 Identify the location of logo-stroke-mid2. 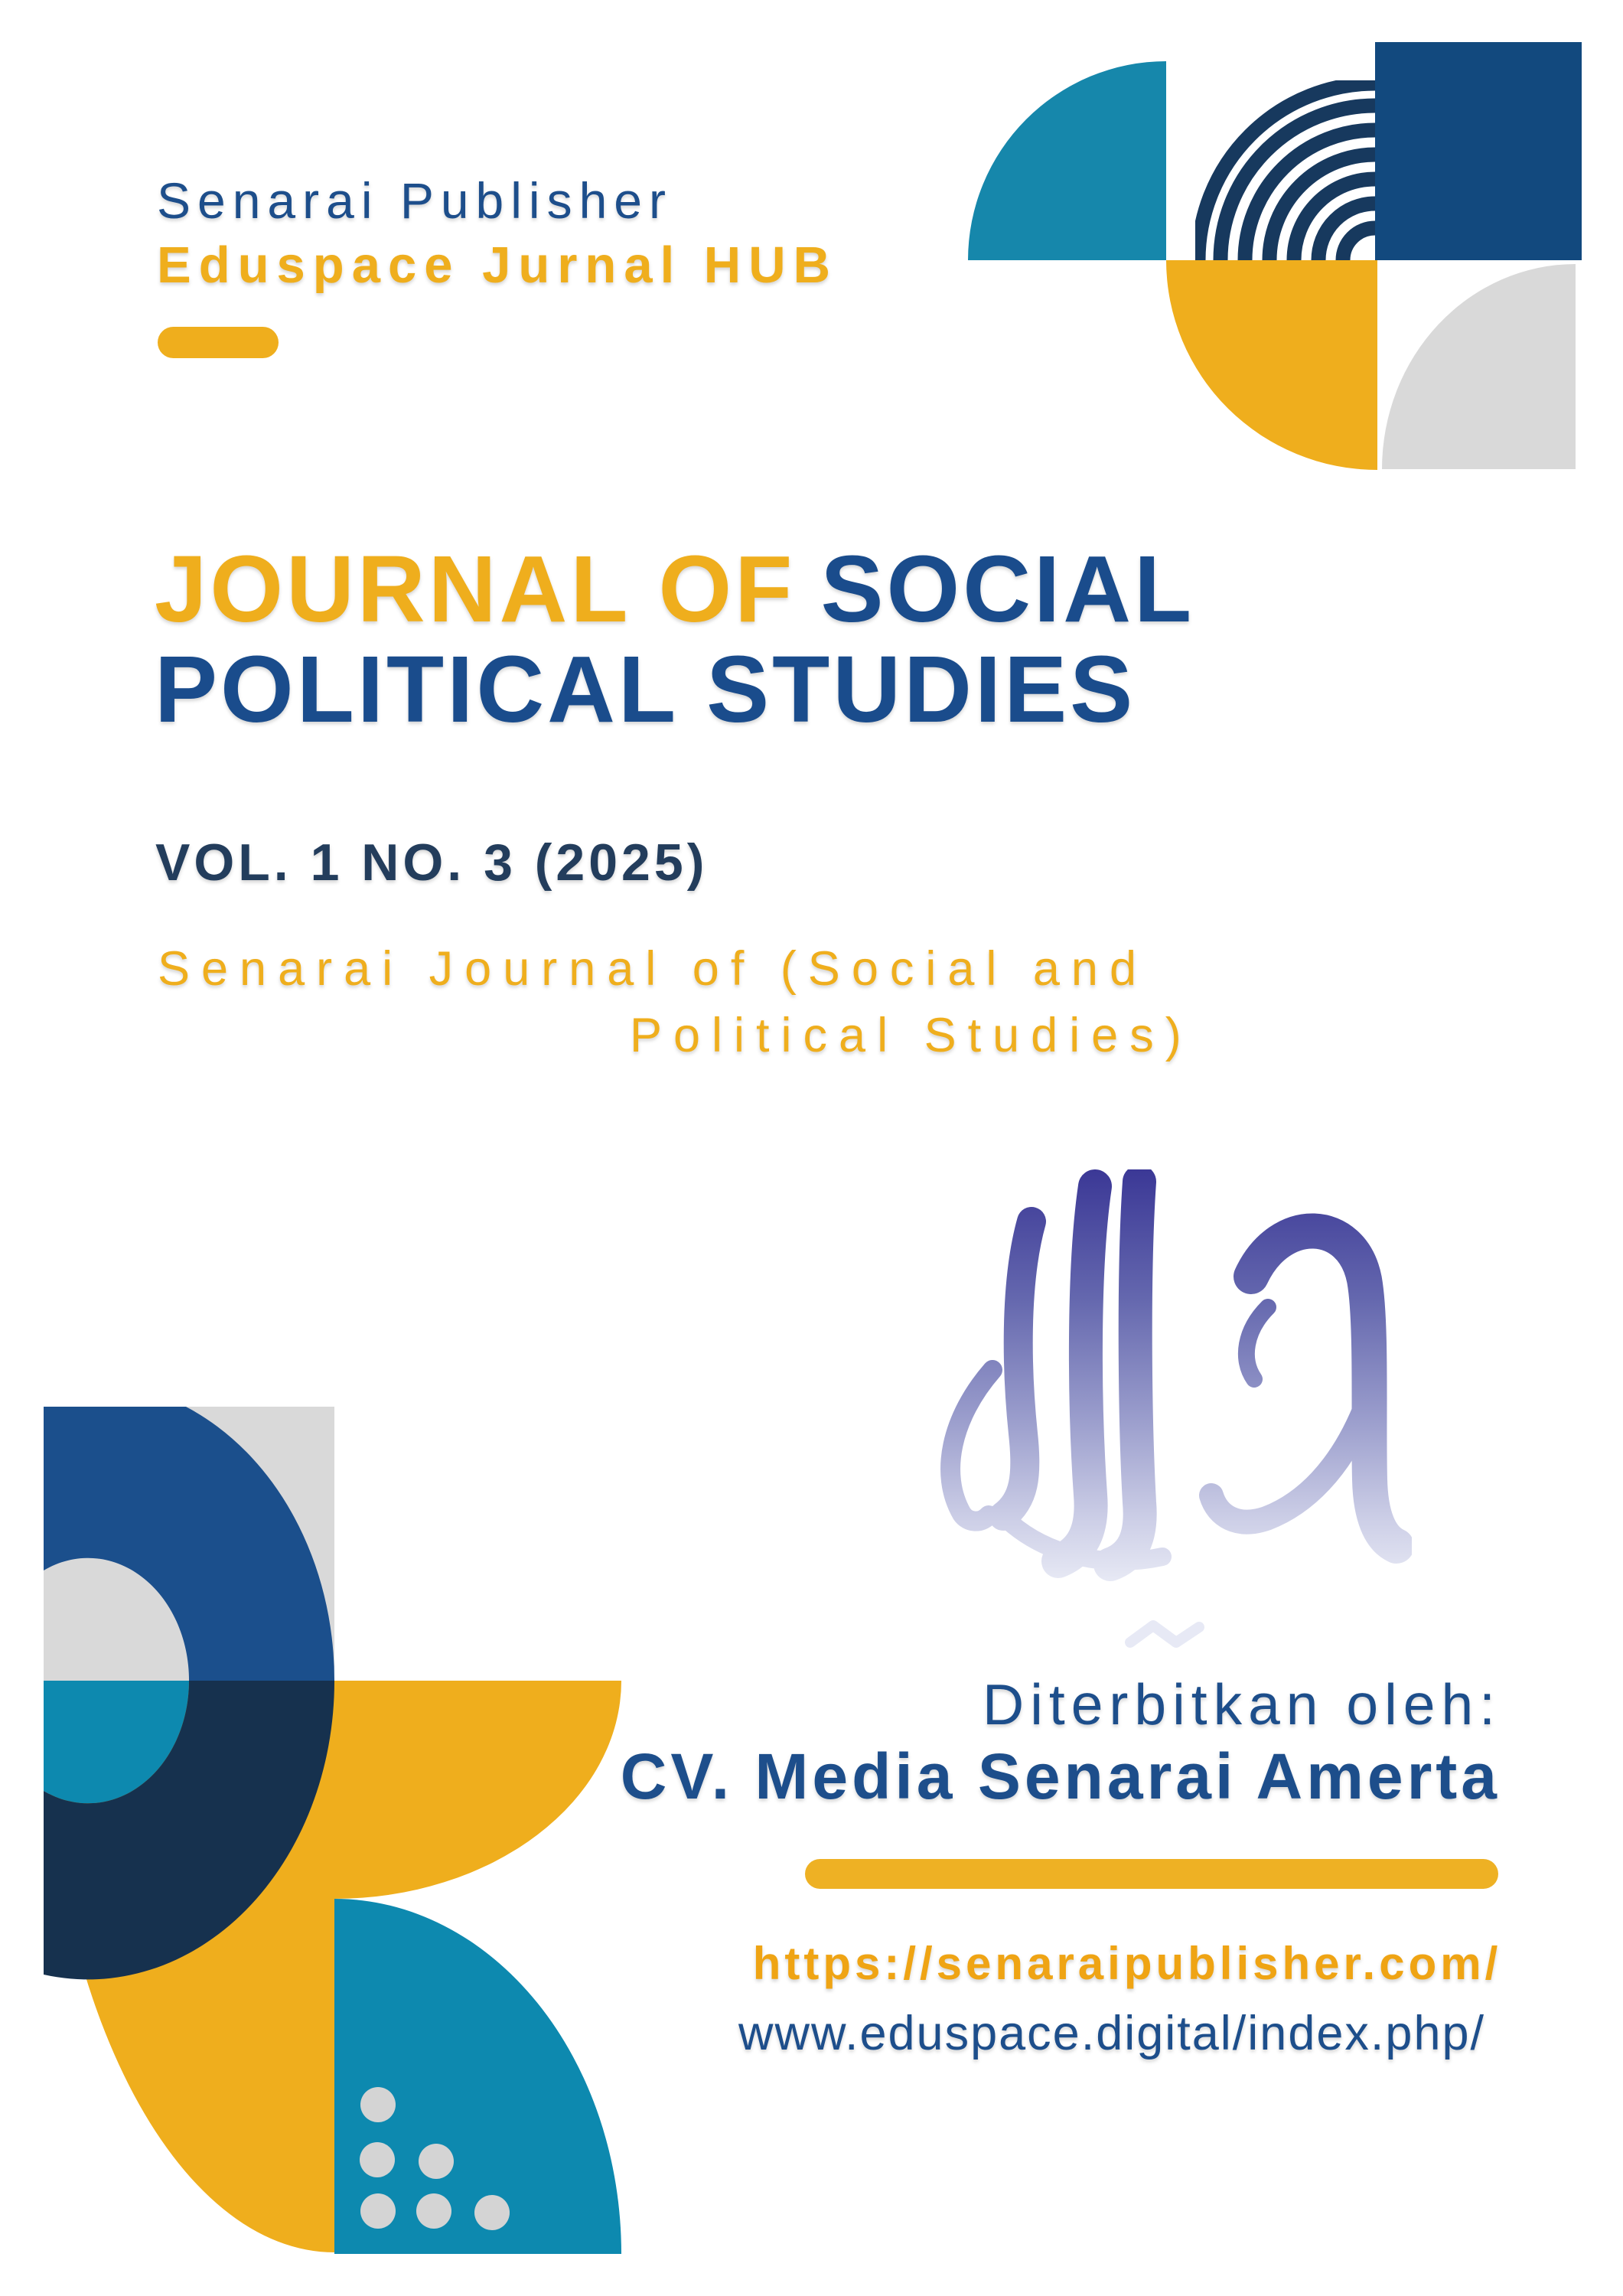
(1125, 1375).